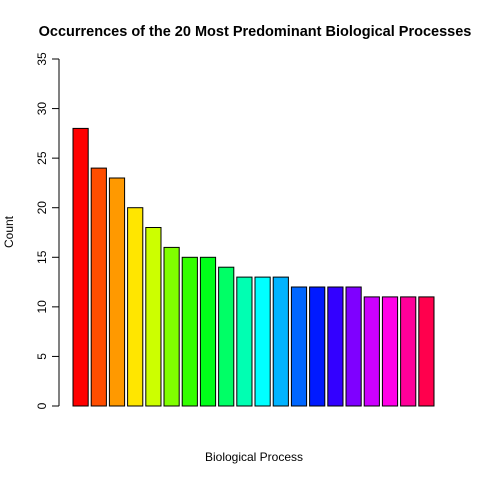 The width and height of the screenshot is (480, 480). Describe the element at coordinates (42, 405) in the screenshot. I see `y-tick-label-0: 0` at that location.